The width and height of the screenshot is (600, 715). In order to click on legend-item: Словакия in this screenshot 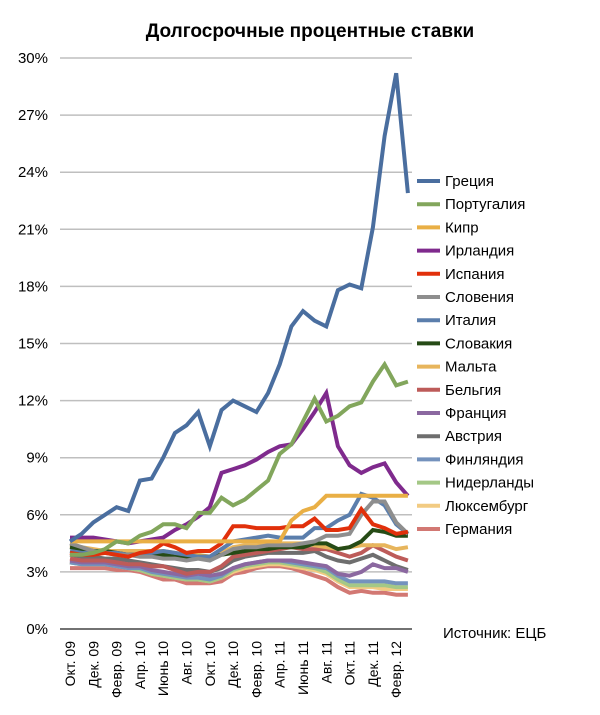, I will do `click(464, 343)`.